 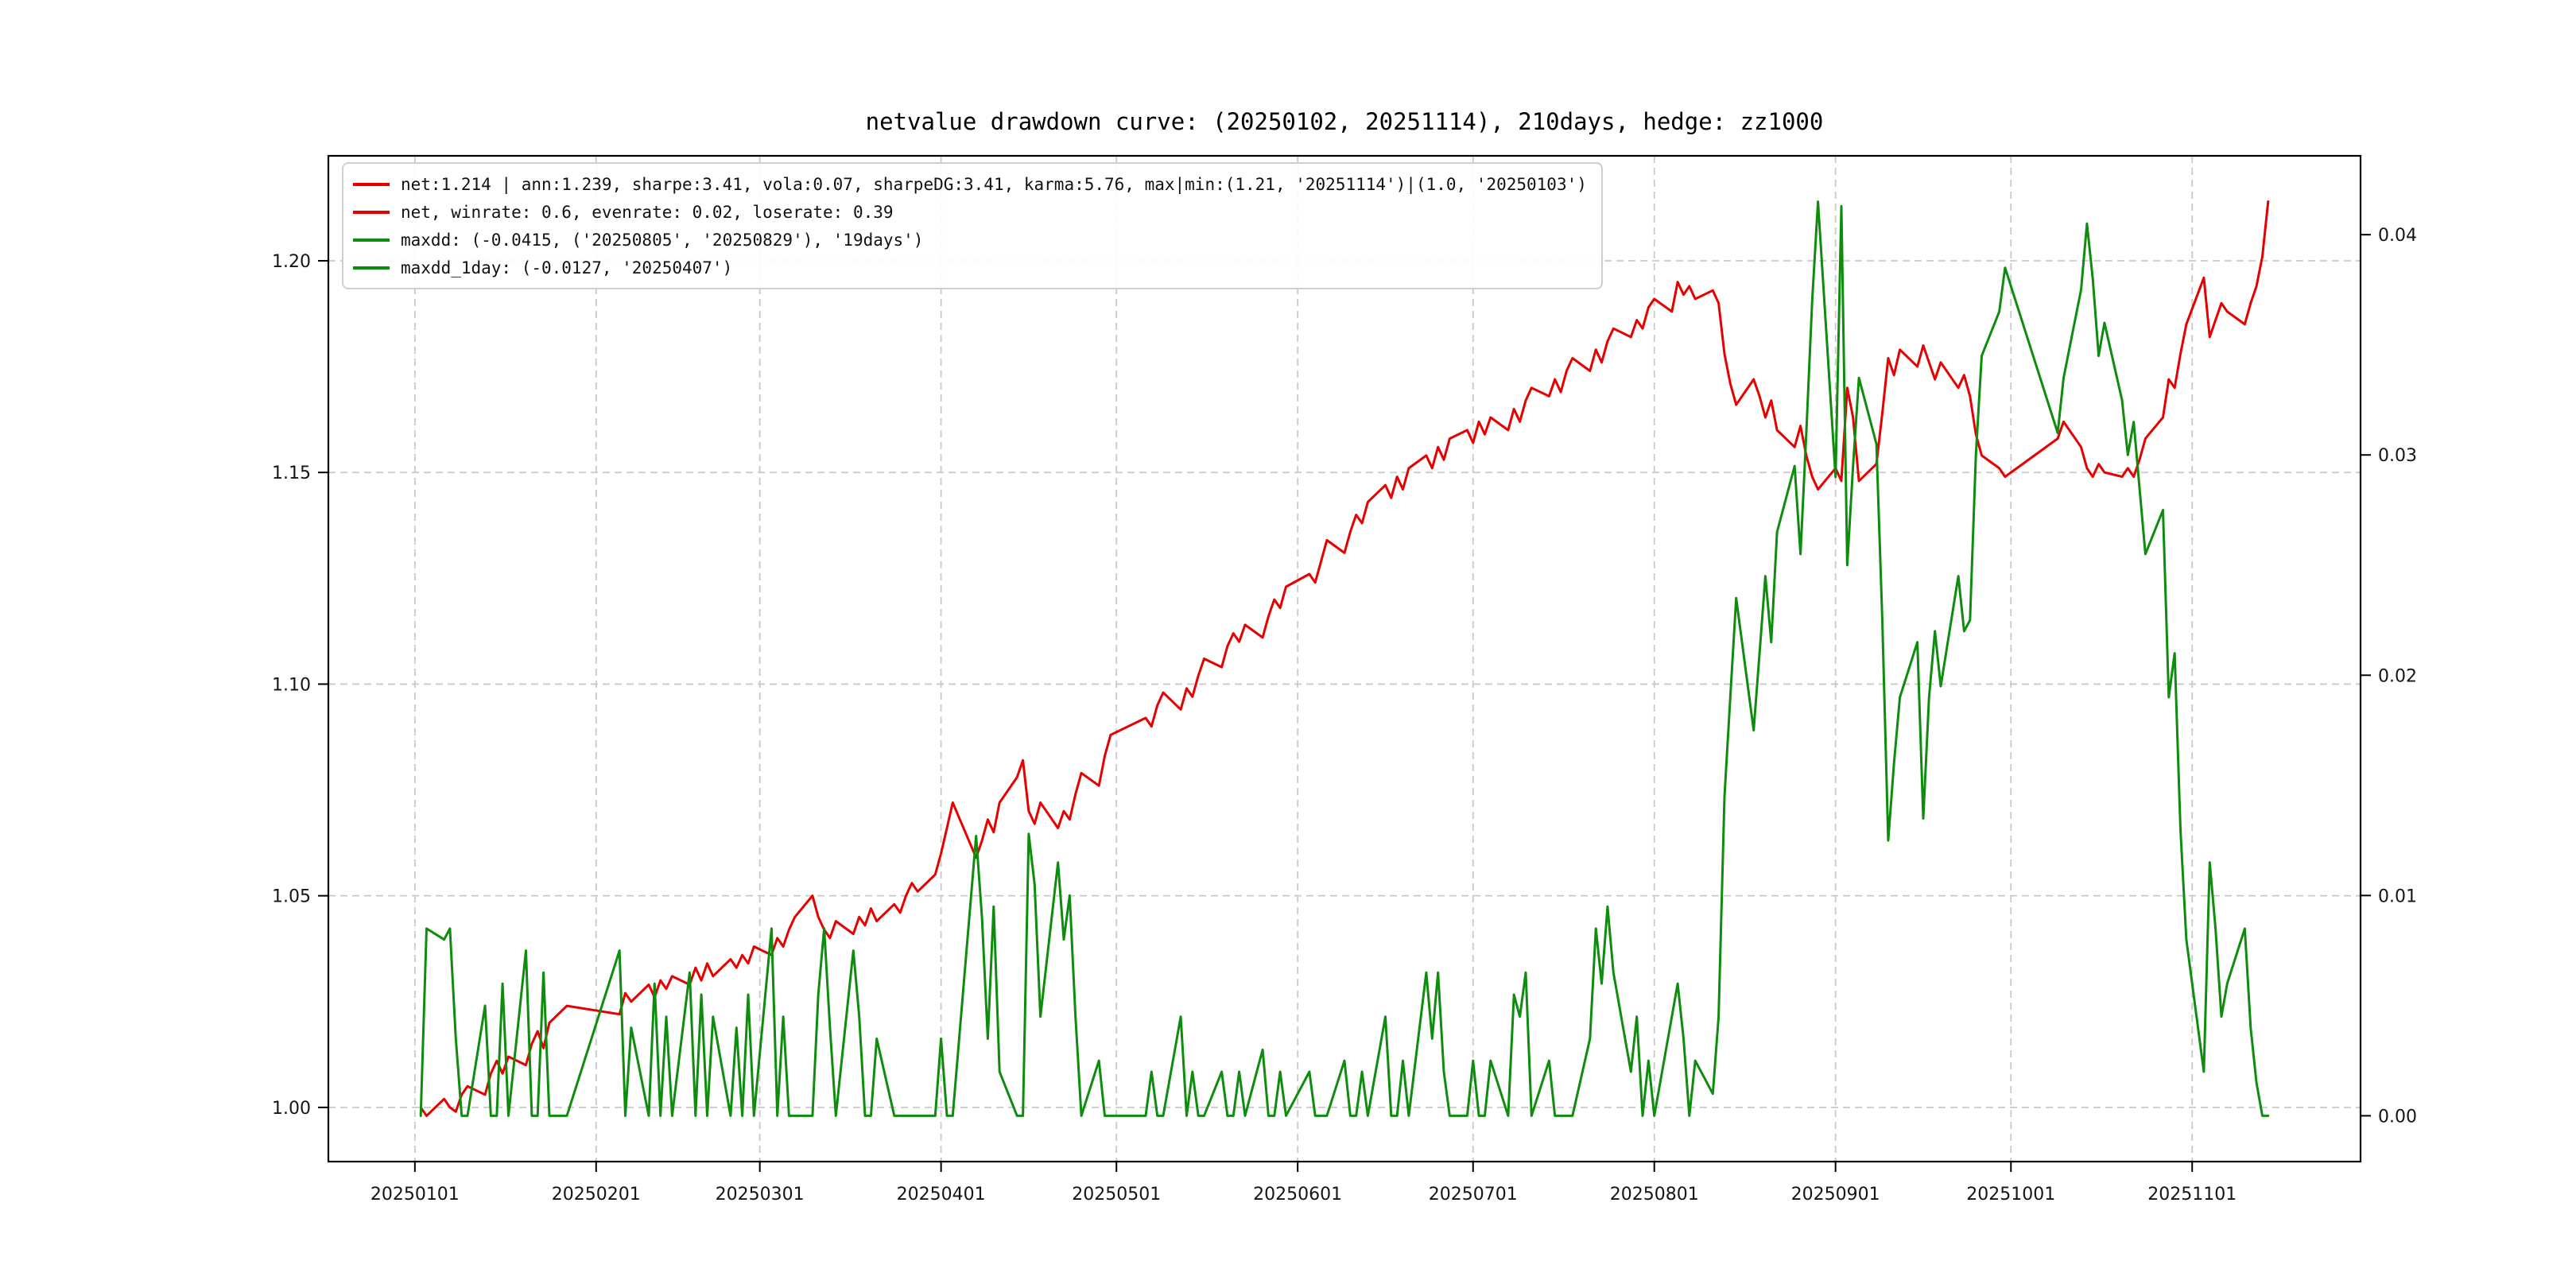 What do you see at coordinates (292, 474) in the screenshot?
I see `left-tick-label: 1.15` at bounding box center [292, 474].